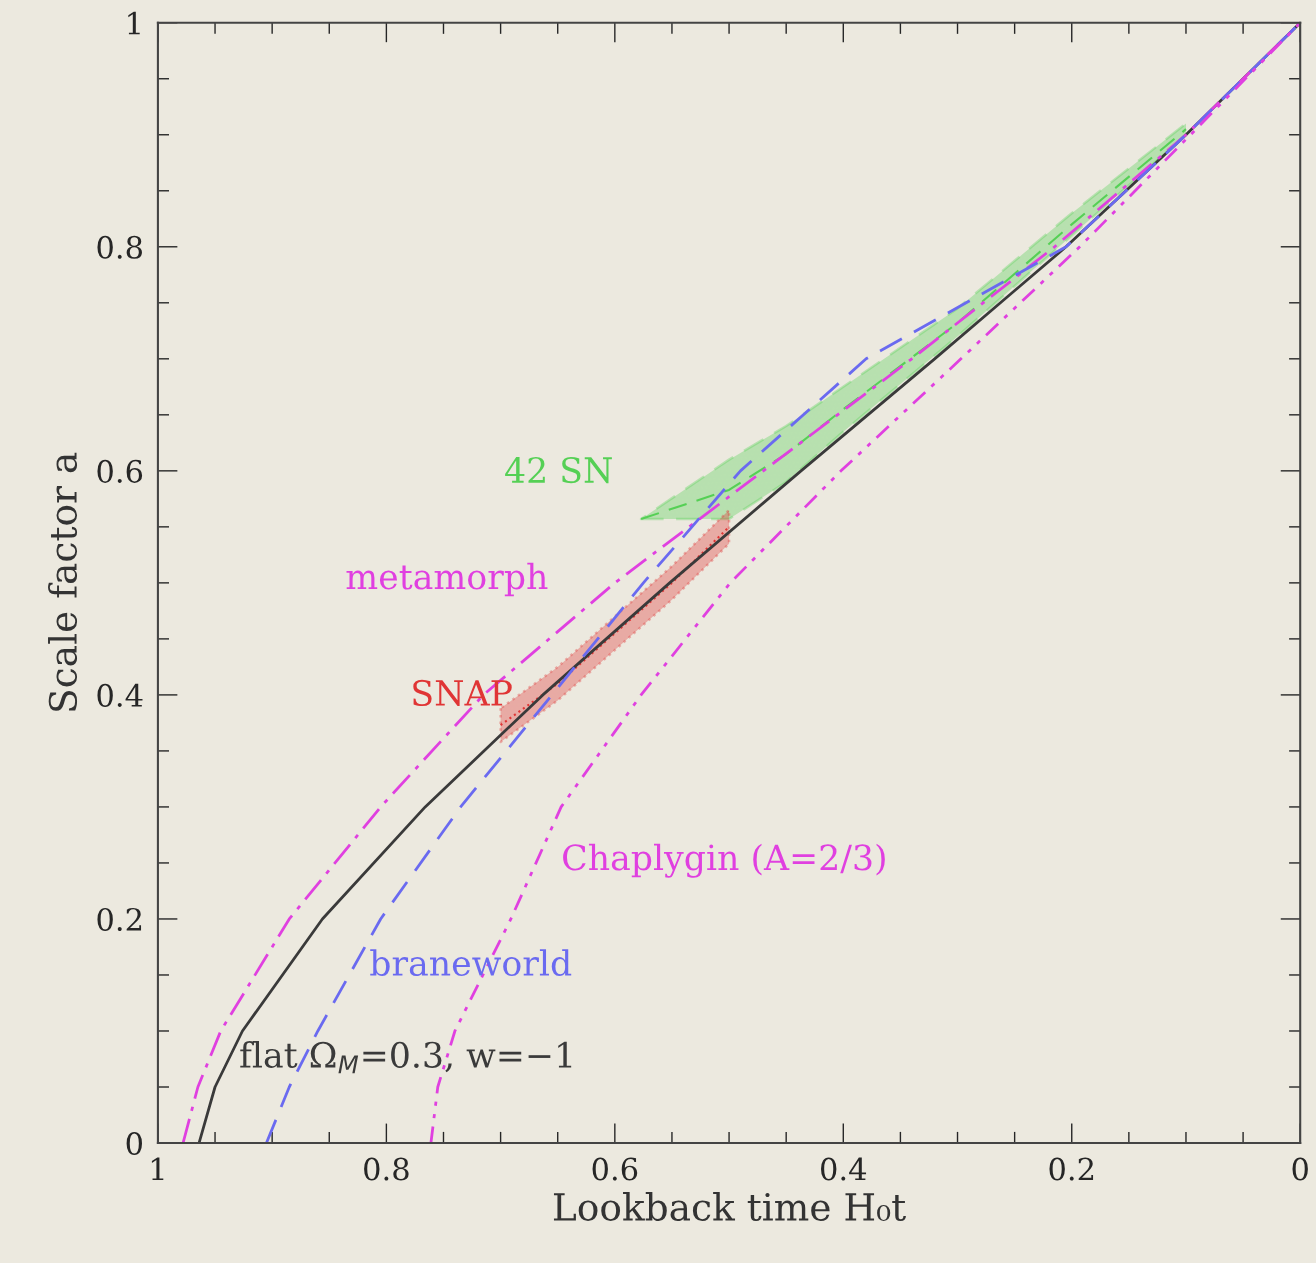 The height and width of the screenshot is (1263, 1316). What do you see at coordinates (462, 693) in the screenshot?
I see `series-label: SNAP` at bounding box center [462, 693].